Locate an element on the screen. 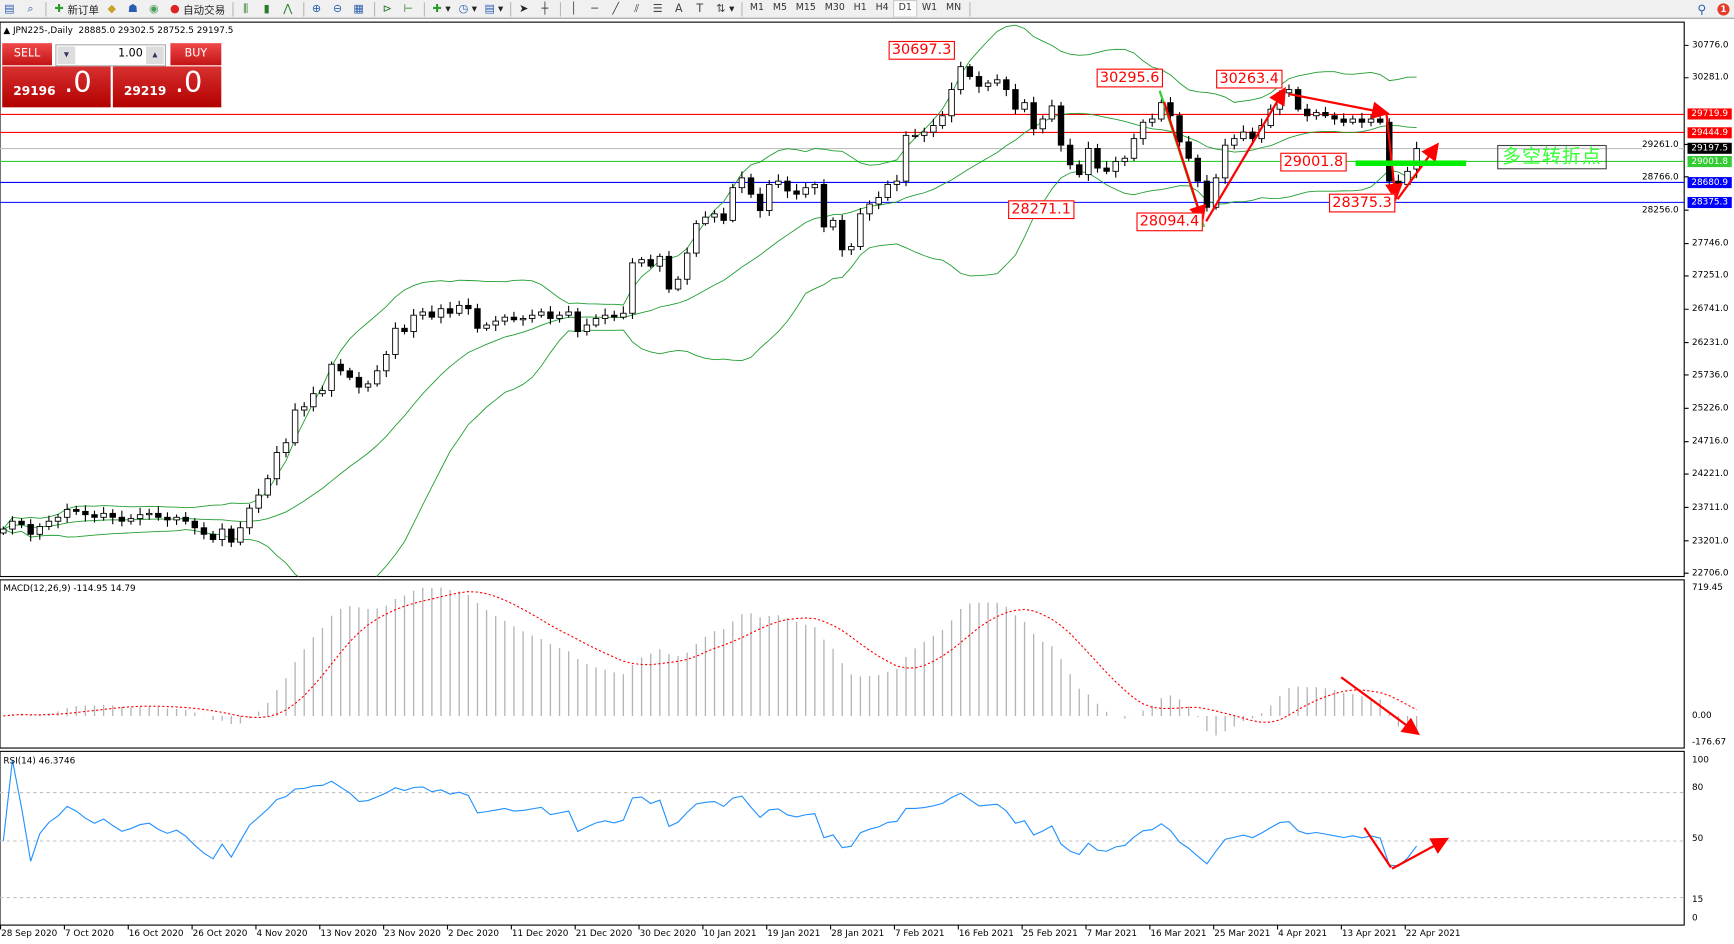 The width and height of the screenshot is (1734, 944). timeframe-w1: W1 is located at coordinates (929, 8).